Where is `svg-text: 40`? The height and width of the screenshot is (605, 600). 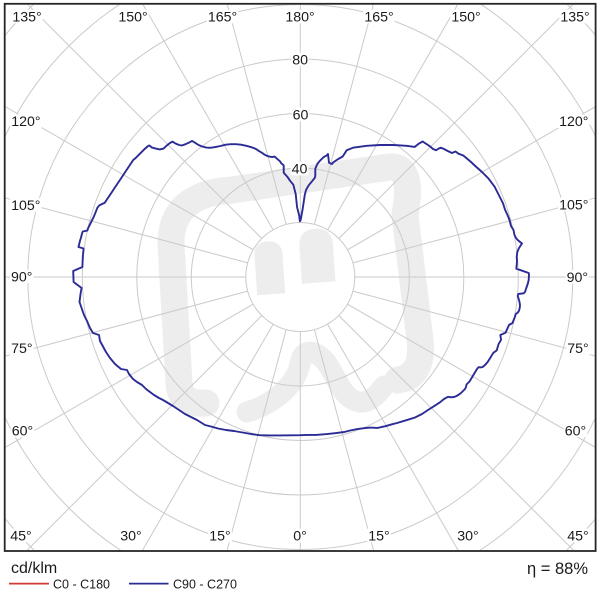
svg-text: 40 is located at coordinates (300, 170).